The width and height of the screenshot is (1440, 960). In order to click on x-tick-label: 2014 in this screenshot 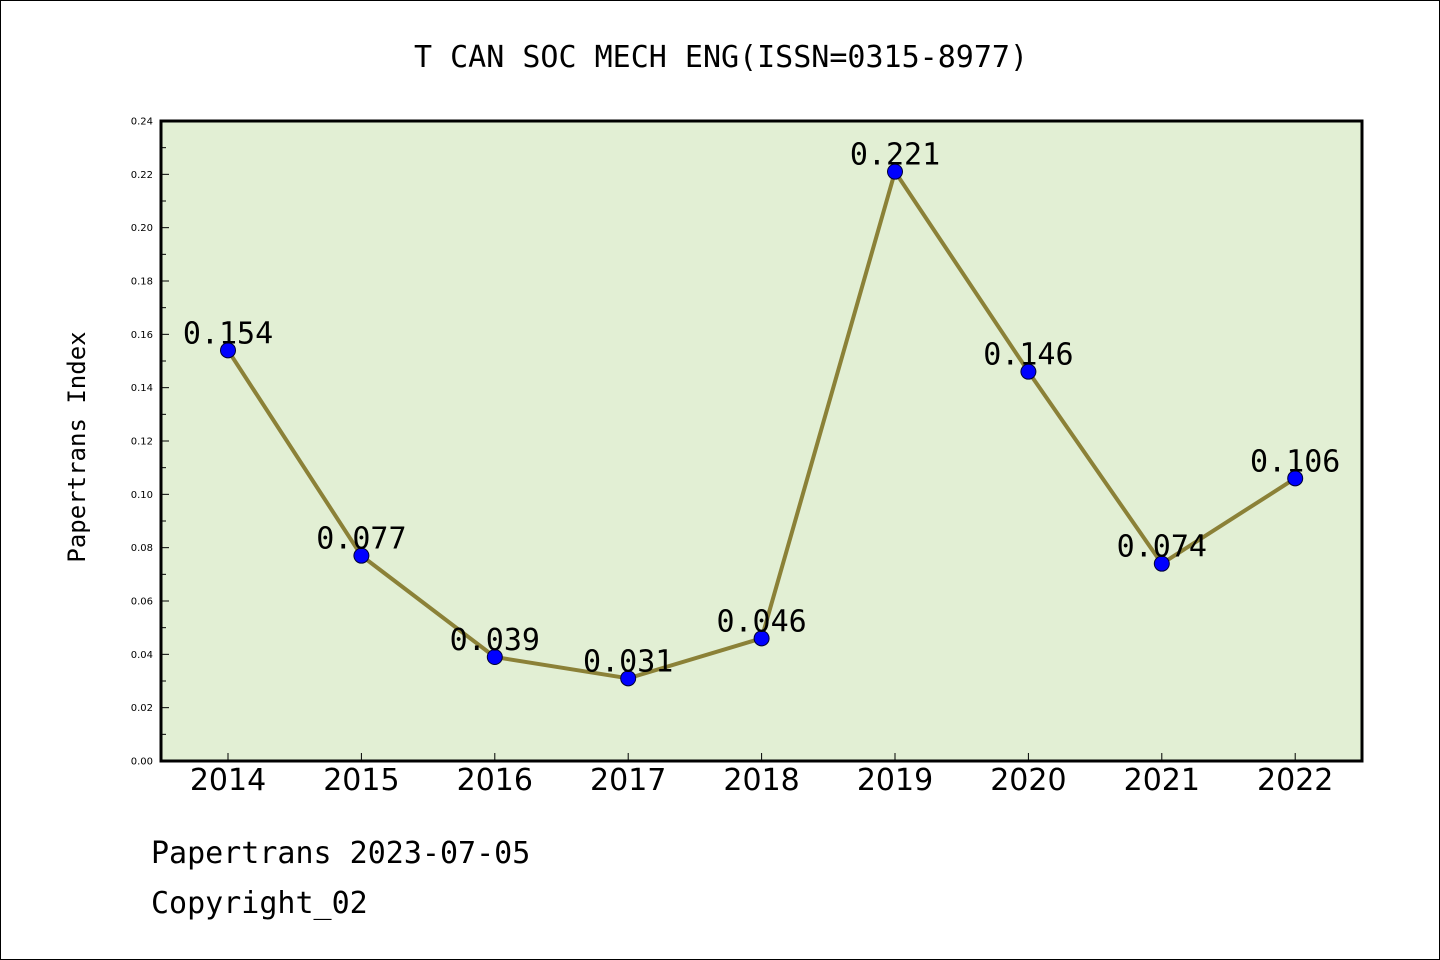, I will do `click(228, 780)`.